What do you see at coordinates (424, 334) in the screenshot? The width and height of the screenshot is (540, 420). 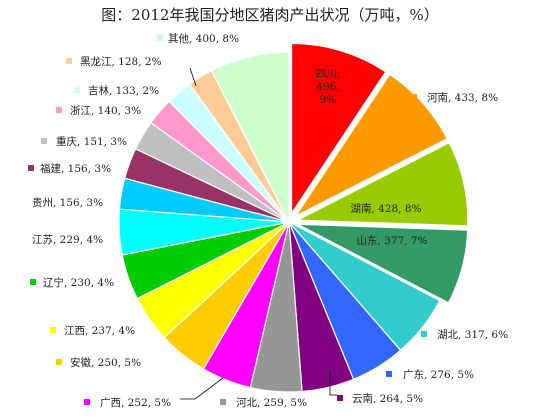 I see `slice-4-marker` at bounding box center [424, 334].